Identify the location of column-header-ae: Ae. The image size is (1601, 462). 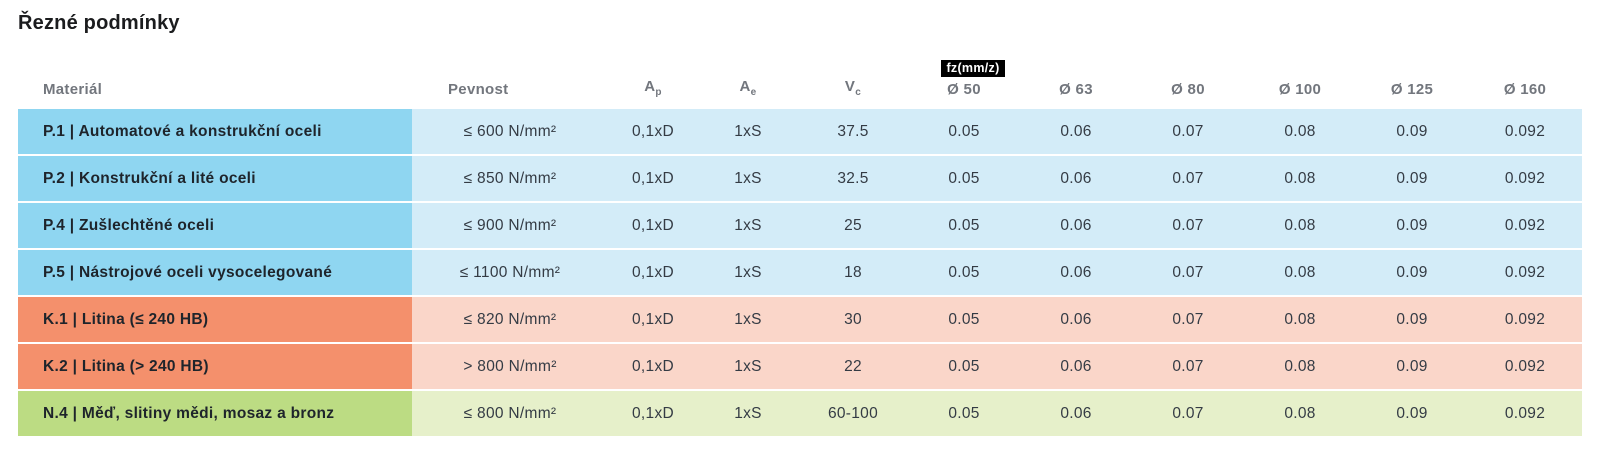
(748, 80).